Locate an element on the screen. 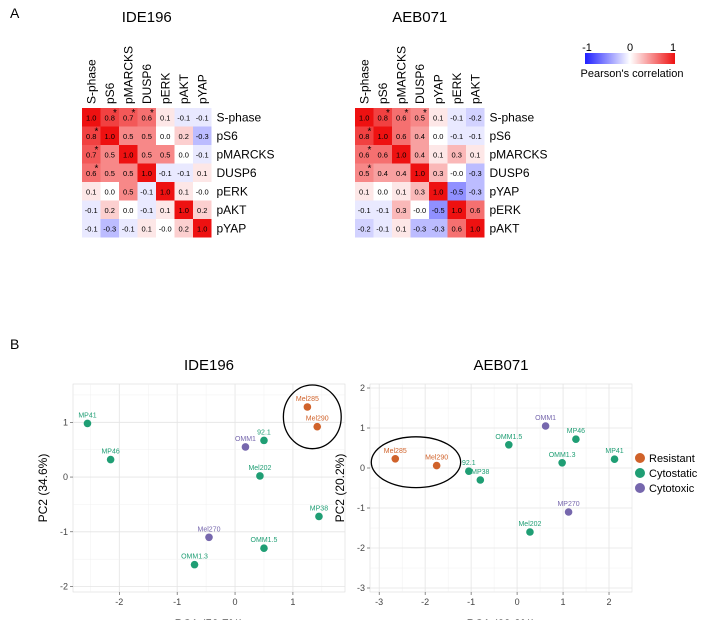  colorbar-max-label: 1 is located at coordinates (673, 48).